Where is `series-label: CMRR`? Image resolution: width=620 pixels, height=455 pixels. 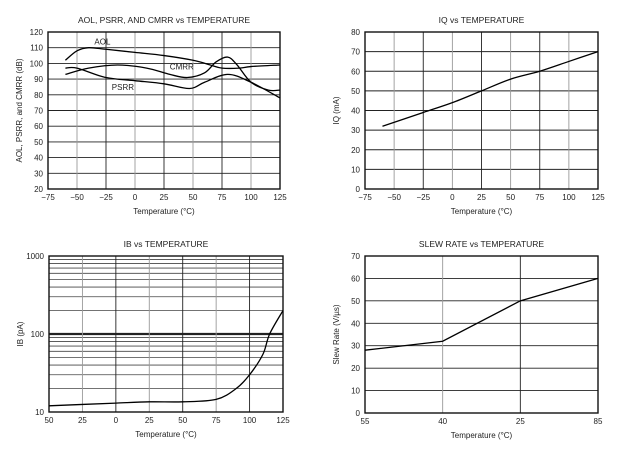
series-label: CMRR is located at coordinates (182, 67).